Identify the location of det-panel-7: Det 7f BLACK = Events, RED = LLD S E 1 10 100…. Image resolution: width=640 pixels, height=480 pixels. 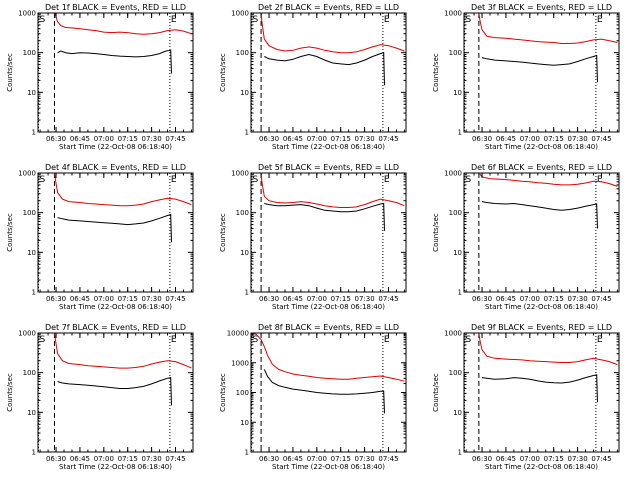
(100, 397).